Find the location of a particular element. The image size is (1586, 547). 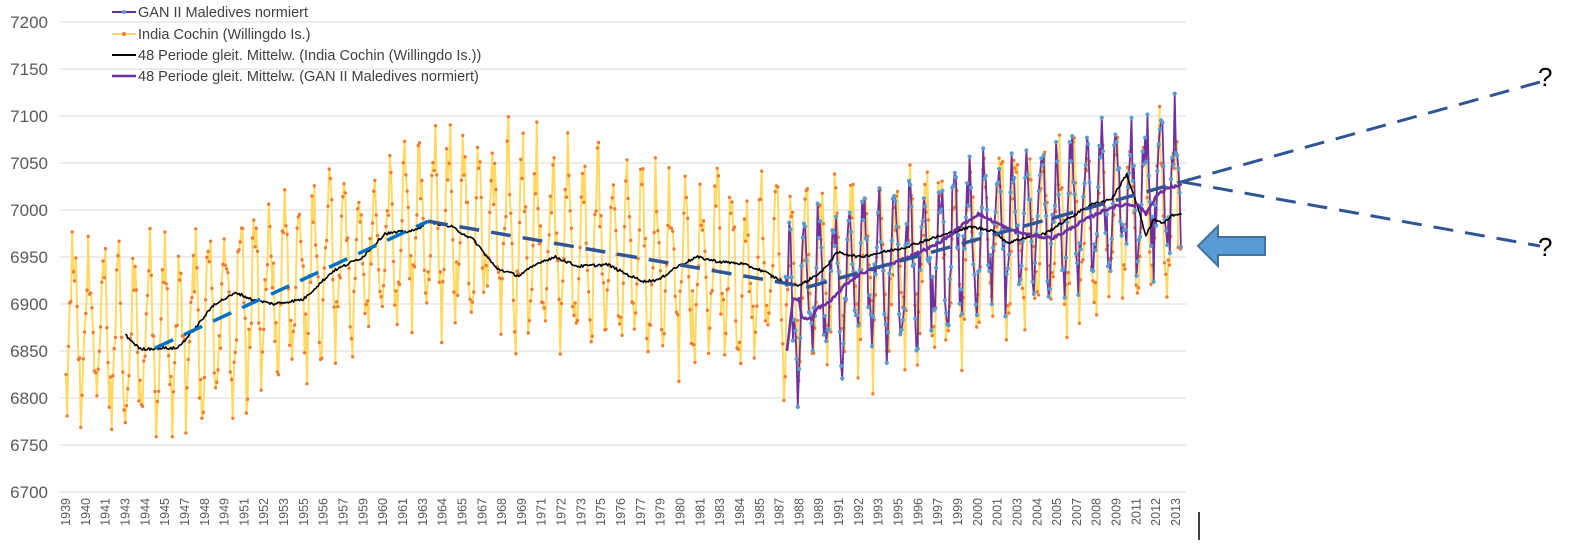

x-tick-label: 2012 is located at coordinates (1156, 512).